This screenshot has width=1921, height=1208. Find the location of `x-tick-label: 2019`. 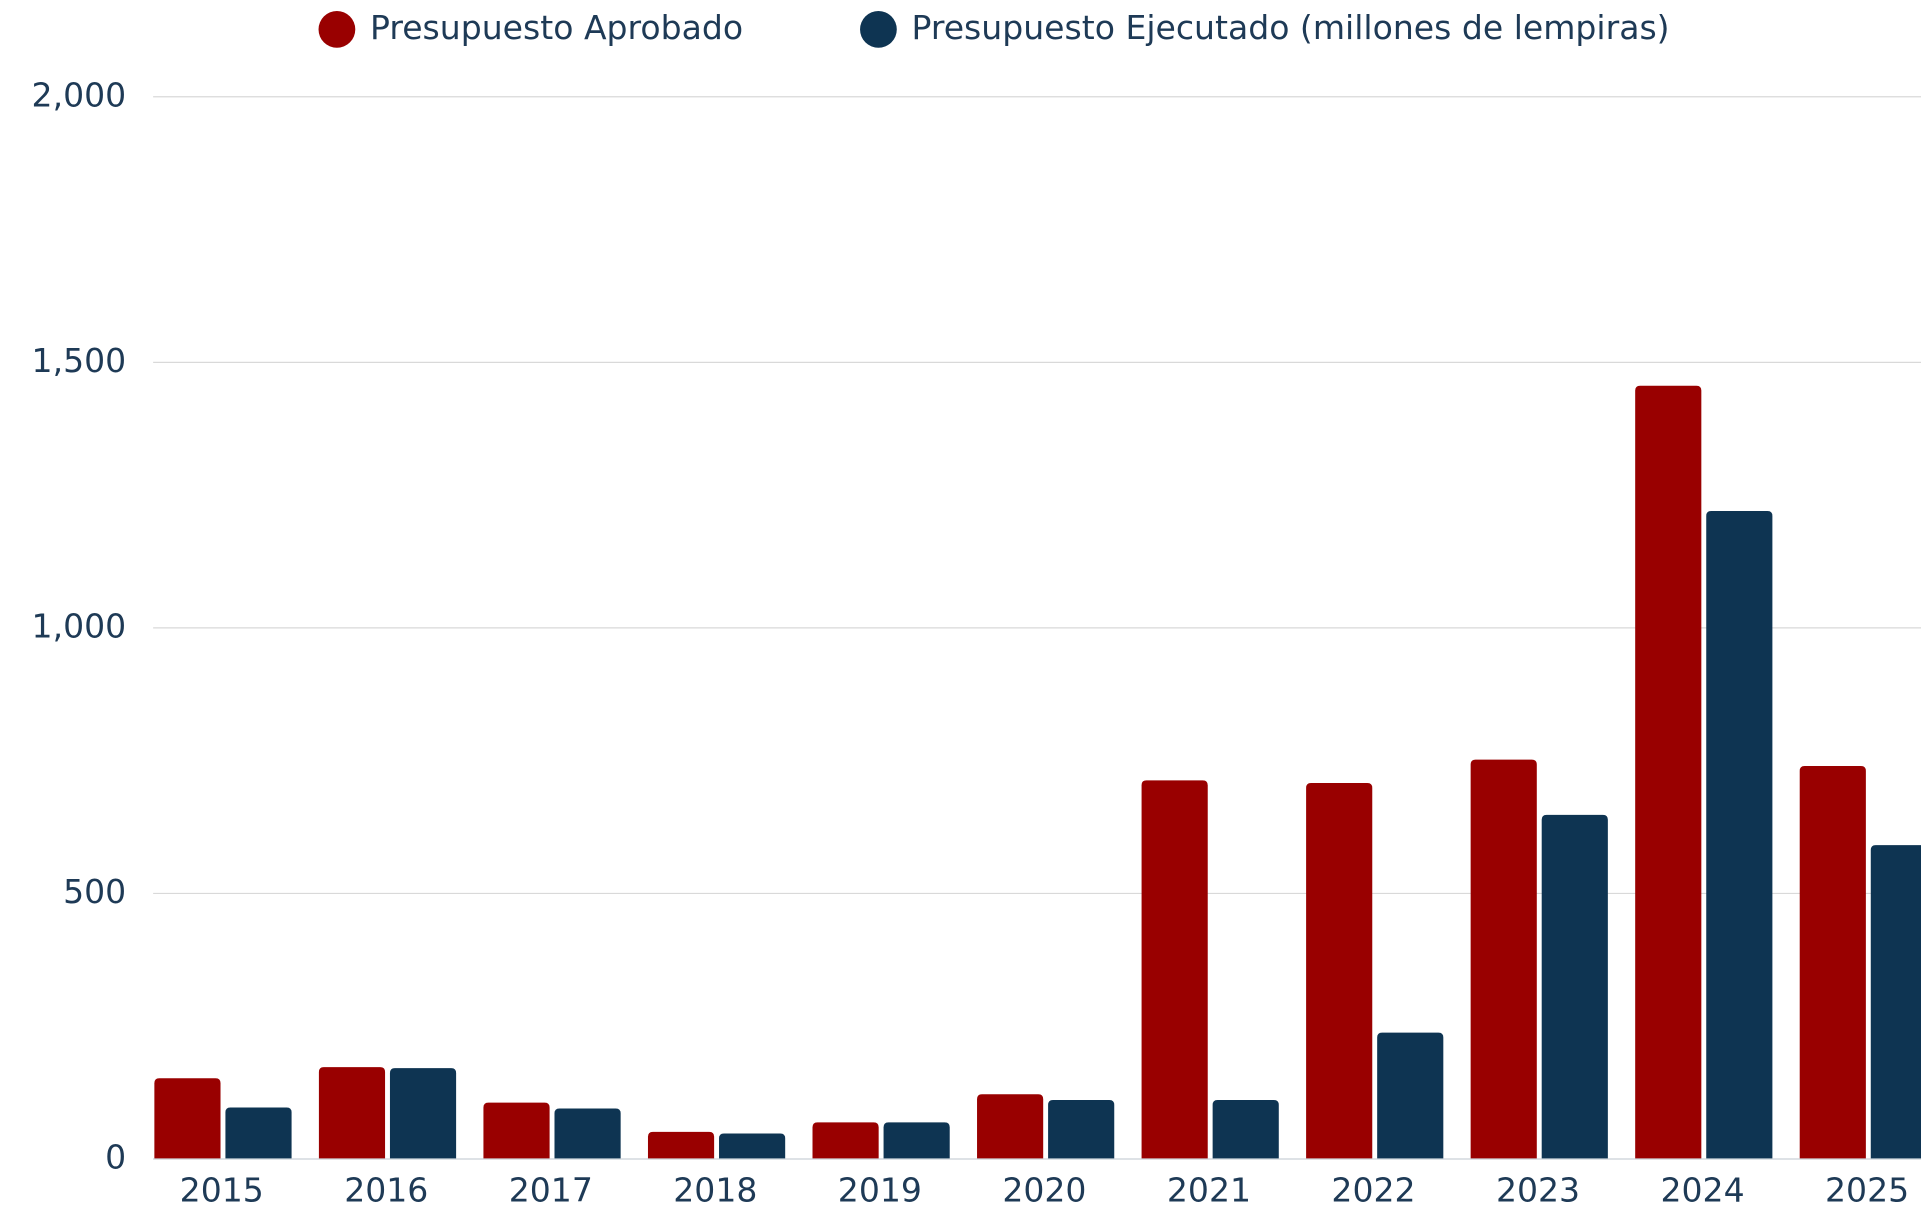

x-tick-label: 2019 is located at coordinates (880, 1189).